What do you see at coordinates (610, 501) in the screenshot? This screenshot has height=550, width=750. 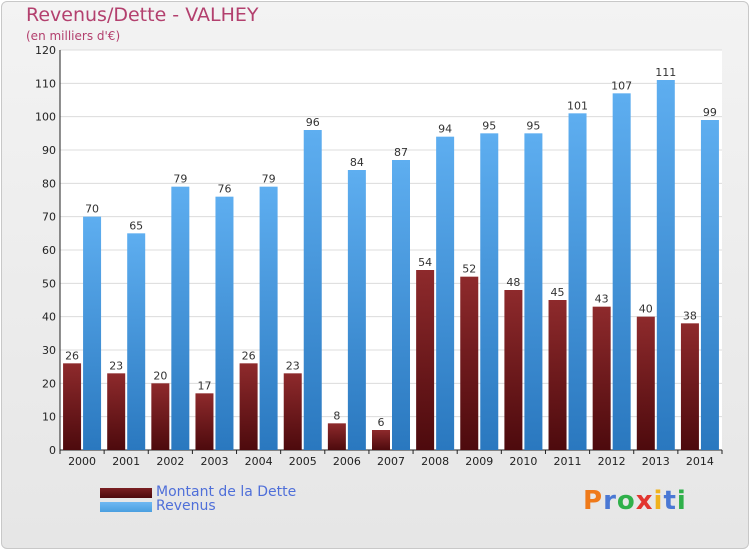 I see `logo-letter: r` at bounding box center [610, 501].